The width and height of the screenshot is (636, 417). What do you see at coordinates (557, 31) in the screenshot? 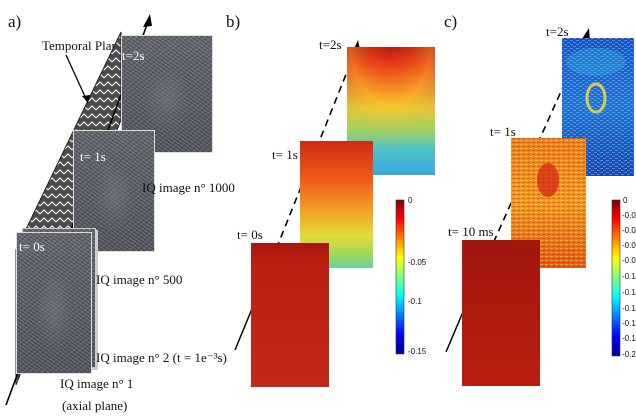
I see `c-time-2s: t=2s` at bounding box center [557, 31].